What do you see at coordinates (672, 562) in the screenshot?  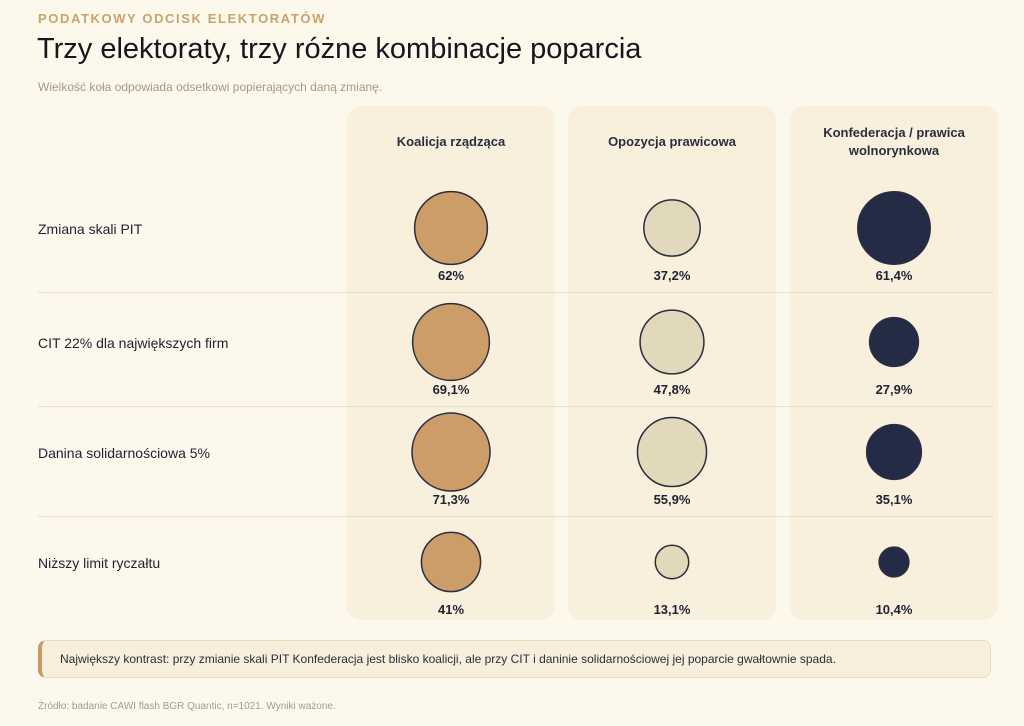 I see `bubble-r4-c2` at bounding box center [672, 562].